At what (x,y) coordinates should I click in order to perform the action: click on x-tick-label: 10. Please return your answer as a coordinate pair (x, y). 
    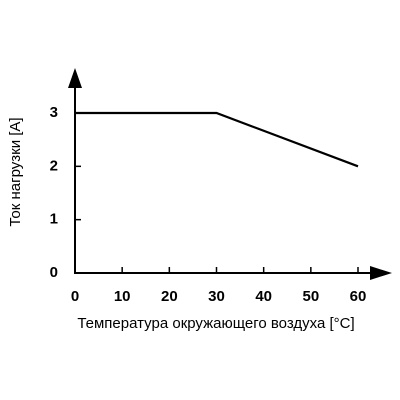
    Looking at the image, I should click on (122, 296).